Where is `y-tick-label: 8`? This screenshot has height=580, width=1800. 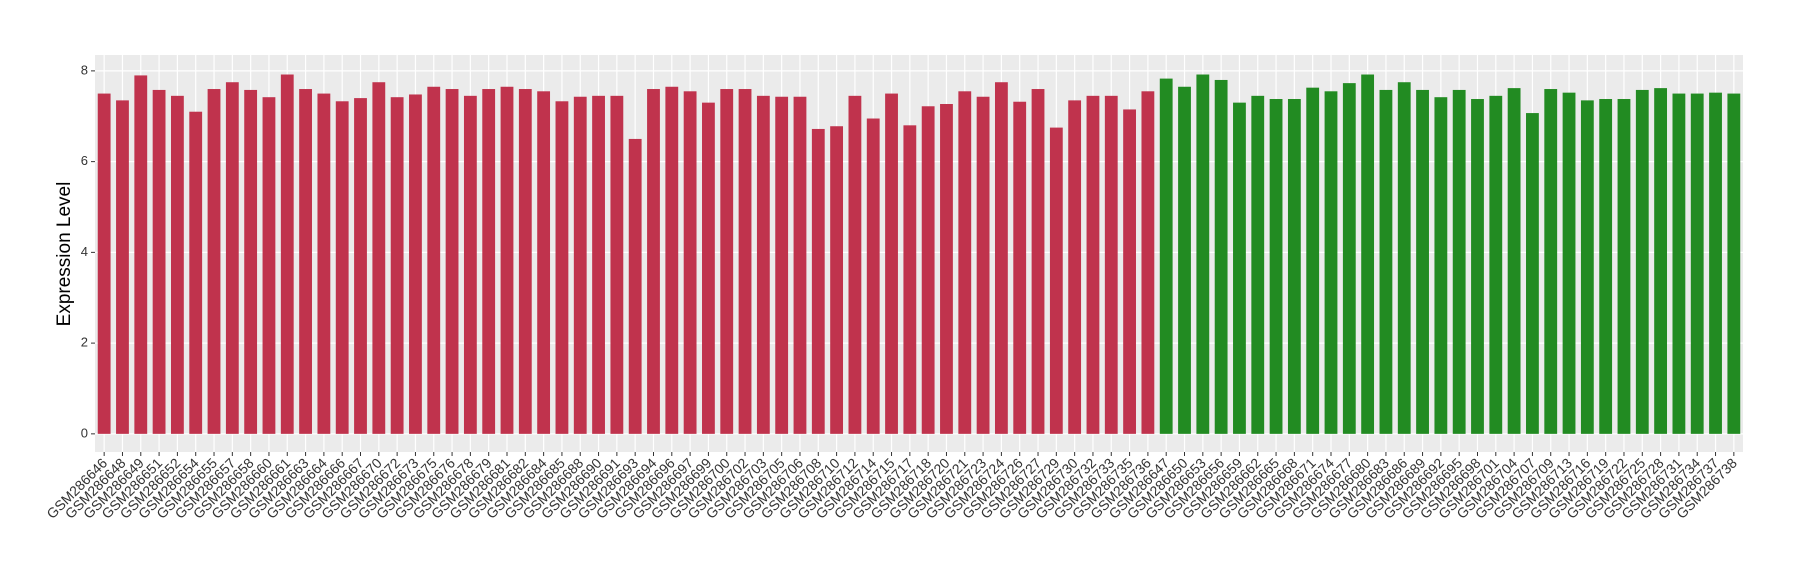 y-tick-label: 8 is located at coordinates (84, 69).